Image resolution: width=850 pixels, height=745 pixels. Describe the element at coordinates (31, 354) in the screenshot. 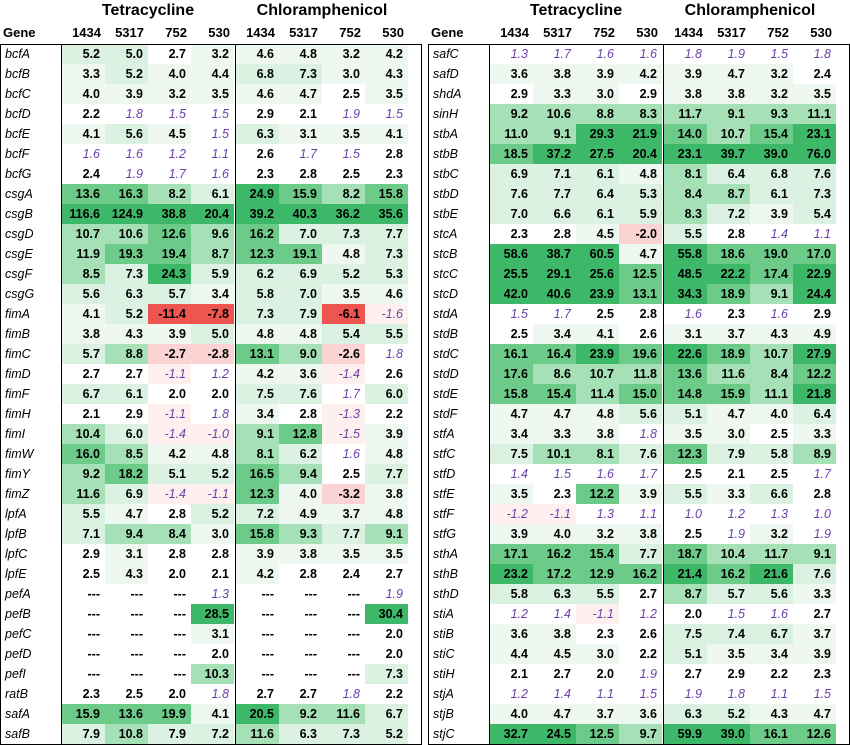

I see `gene-name: fimC` at that location.